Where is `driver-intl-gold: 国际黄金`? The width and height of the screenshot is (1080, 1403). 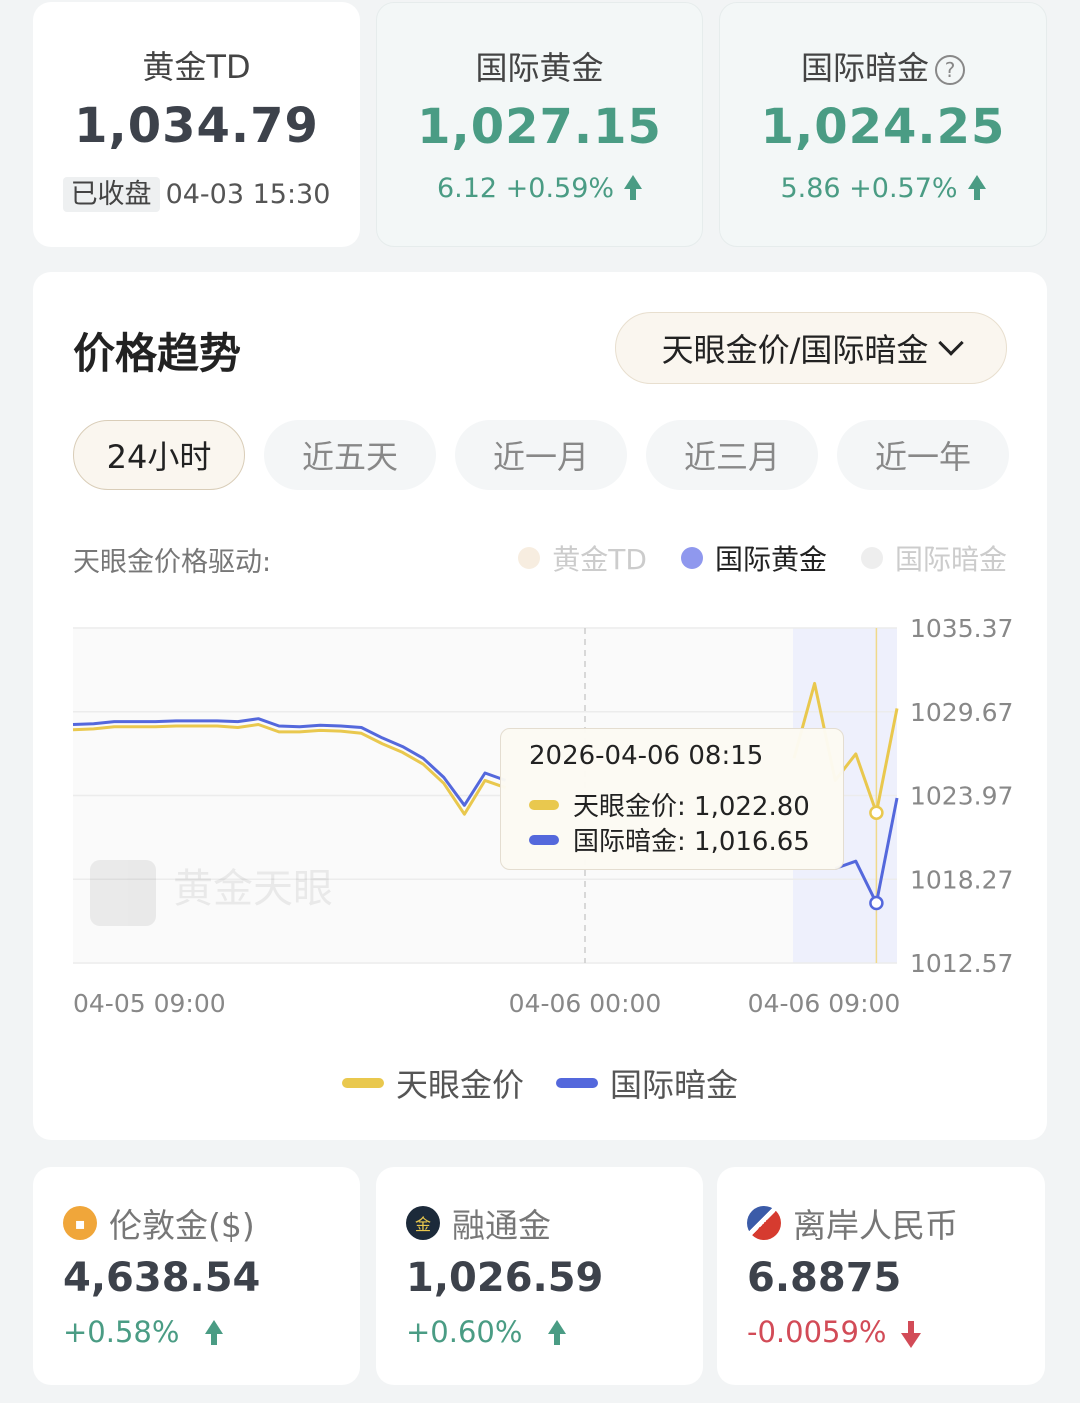
driver-intl-gold: 国际黄金 is located at coordinates (753, 558).